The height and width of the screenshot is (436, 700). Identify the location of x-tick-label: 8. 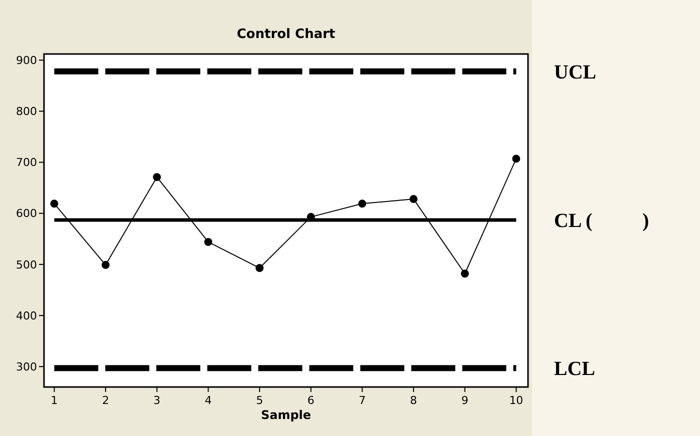
(414, 400).